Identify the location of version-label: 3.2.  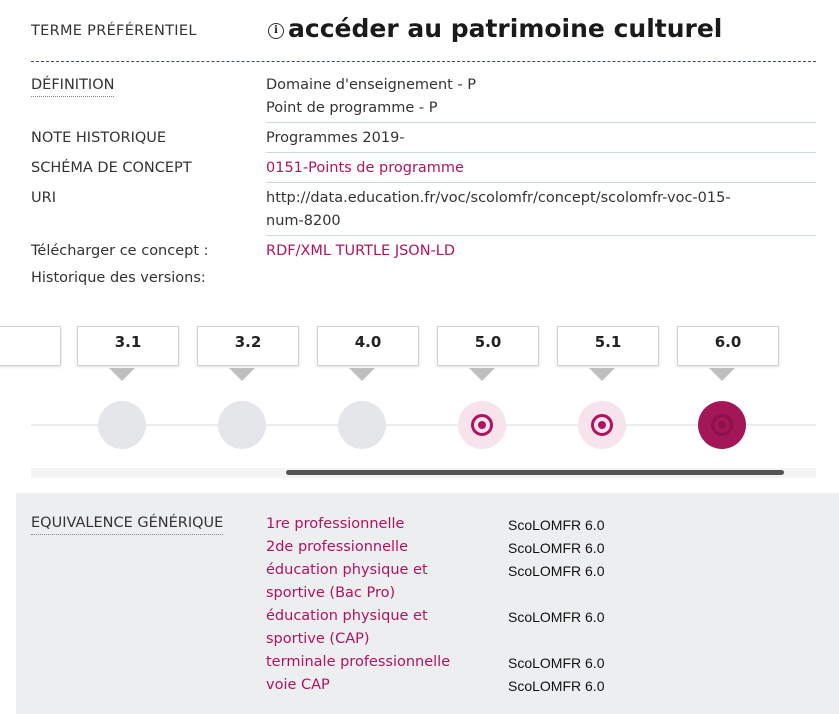
(248, 342).